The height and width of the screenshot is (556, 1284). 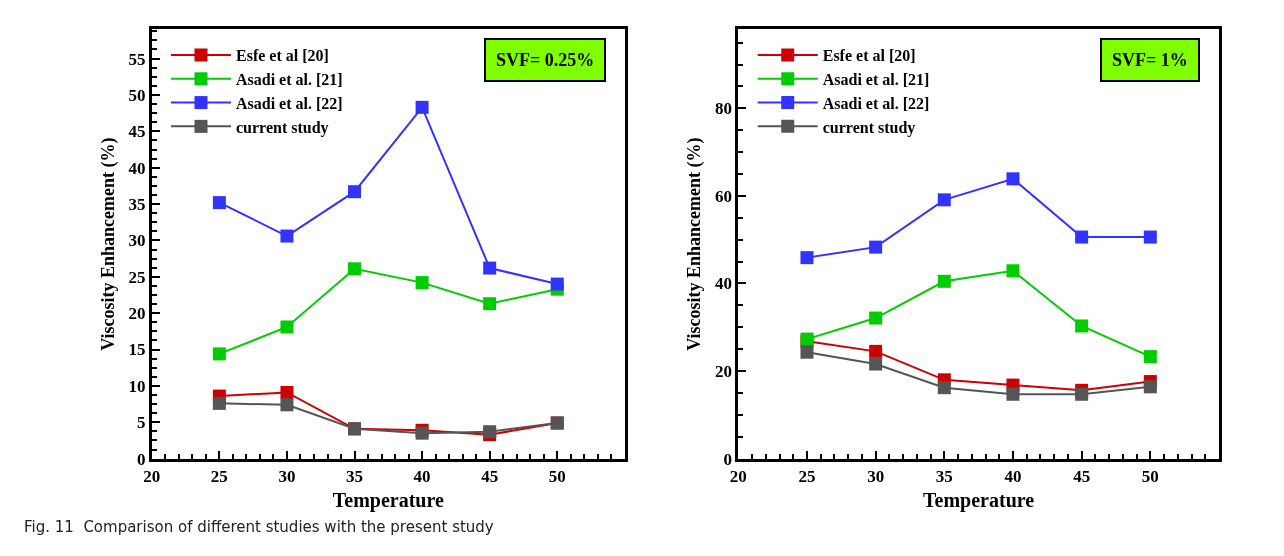 What do you see at coordinates (259, 527) in the screenshot?
I see `caption: Fig. 11 Comparison of different studies with the present study` at bounding box center [259, 527].